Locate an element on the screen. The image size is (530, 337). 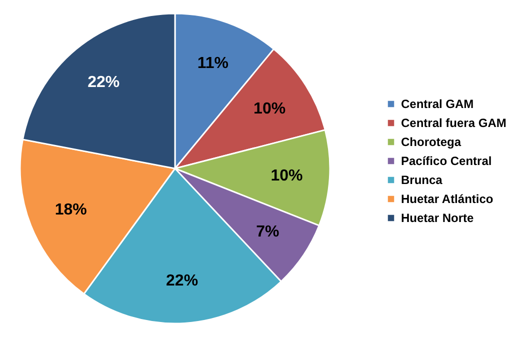
legend-label: Huetar Atlántico is located at coordinates (447, 199).